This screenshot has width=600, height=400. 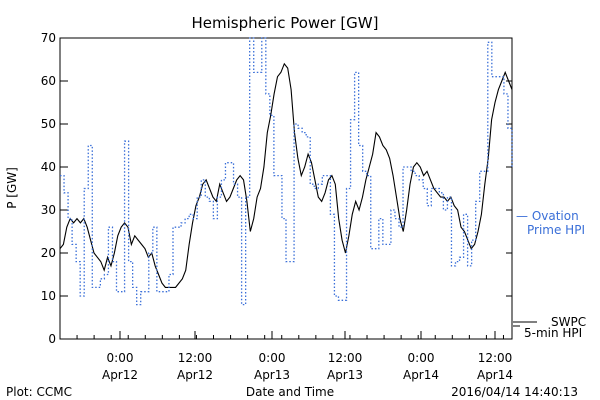 What do you see at coordinates (48, 210) in the screenshot?
I see `y-tick-label: 30` at bounding box center [48, 210].